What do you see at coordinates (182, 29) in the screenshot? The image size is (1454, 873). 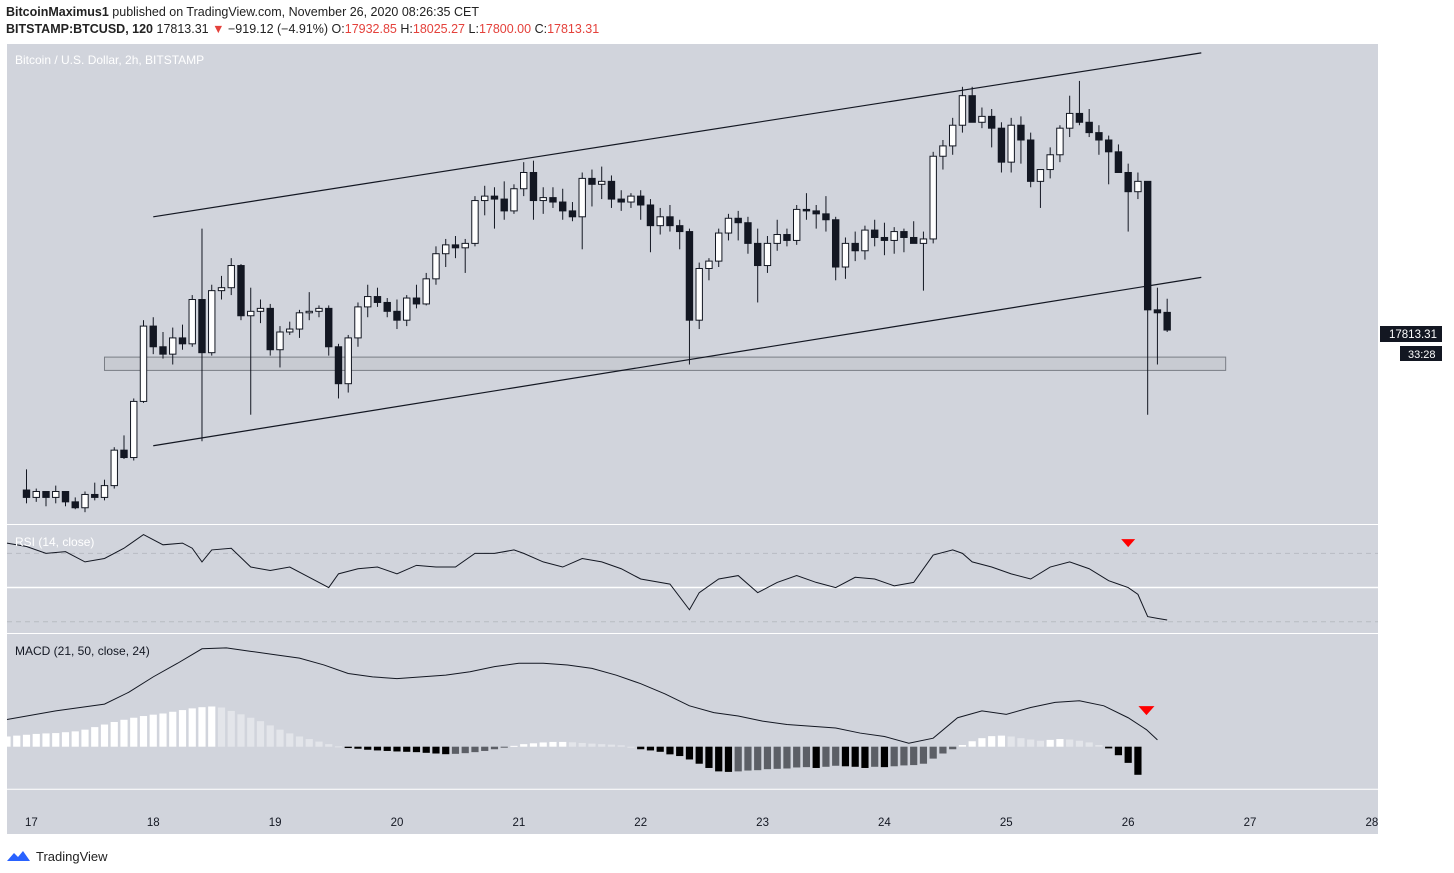 I see `last-price: 17813.31` at bounding box center [182, 29].